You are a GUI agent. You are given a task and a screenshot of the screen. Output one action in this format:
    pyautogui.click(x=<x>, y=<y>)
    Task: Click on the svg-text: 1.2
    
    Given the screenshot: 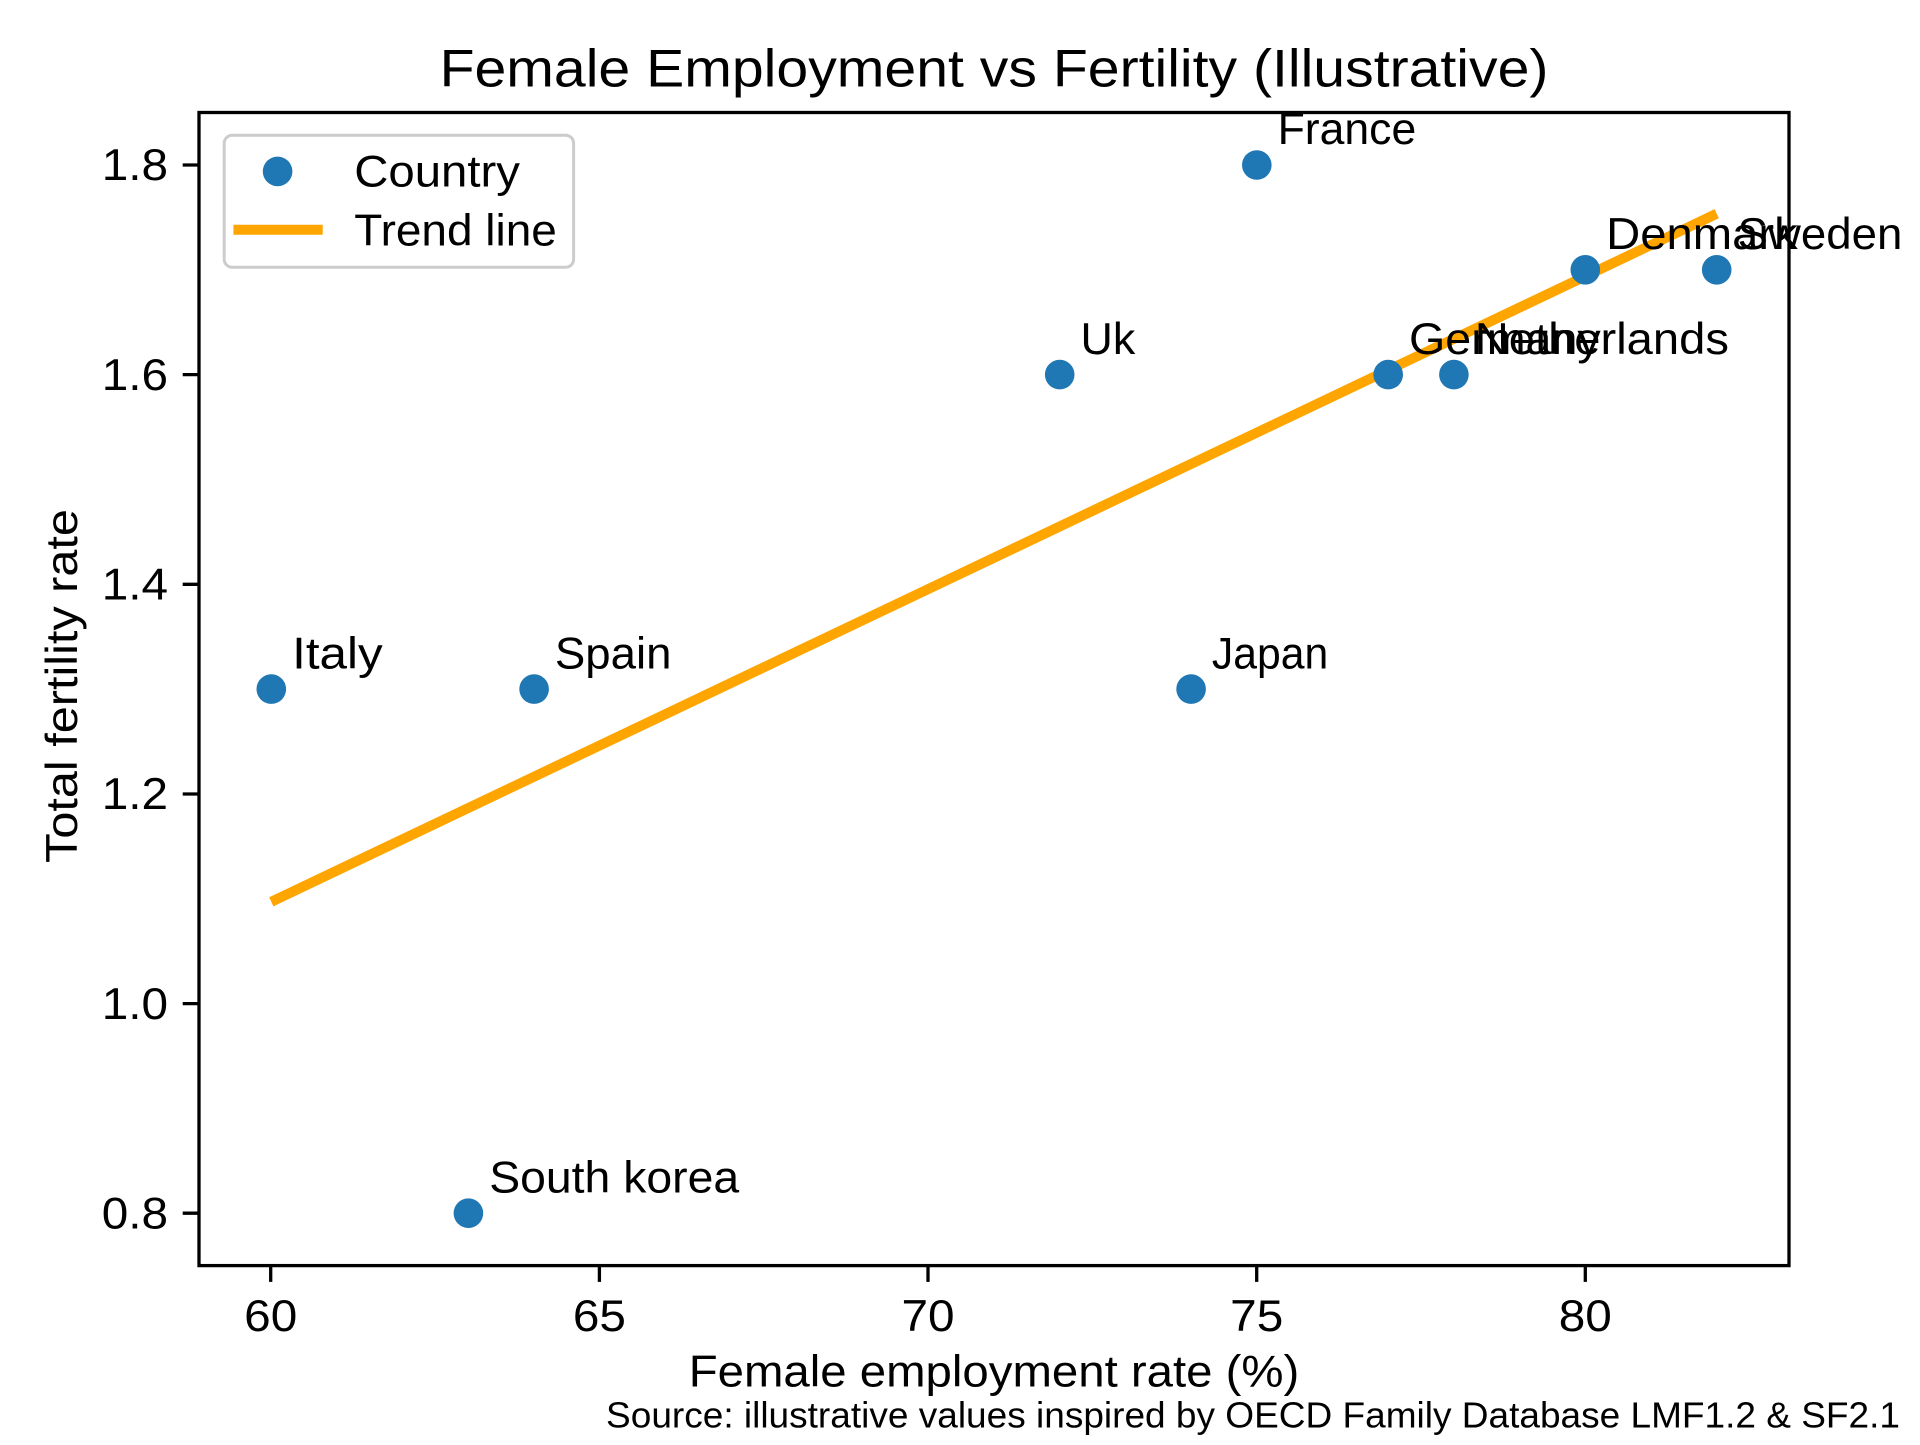 What is the action you would take?
    pyautogui.click(x=135, y=794)
    